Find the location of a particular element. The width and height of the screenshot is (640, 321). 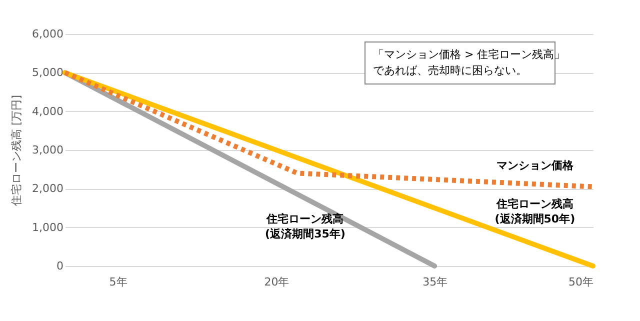

y-tick-label: 6,000 is located at coordinates (48, 34).